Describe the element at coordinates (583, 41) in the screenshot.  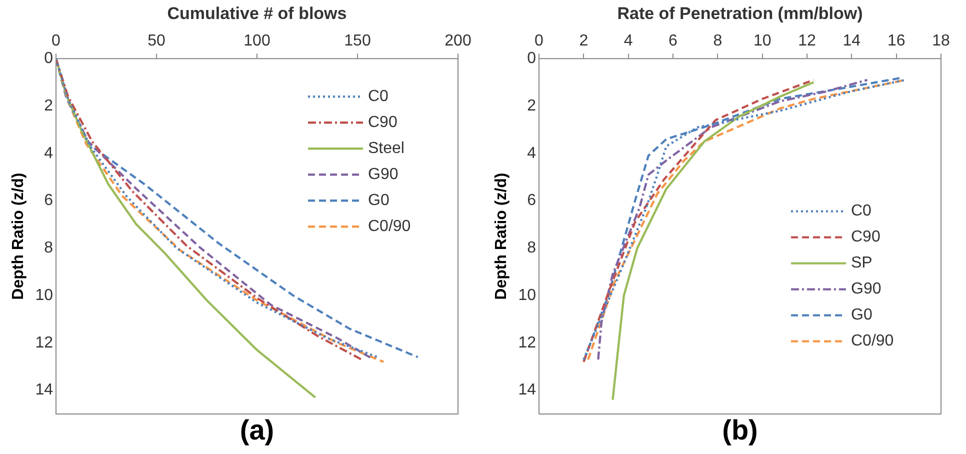
I see `x-tick-label: 2` at that location.